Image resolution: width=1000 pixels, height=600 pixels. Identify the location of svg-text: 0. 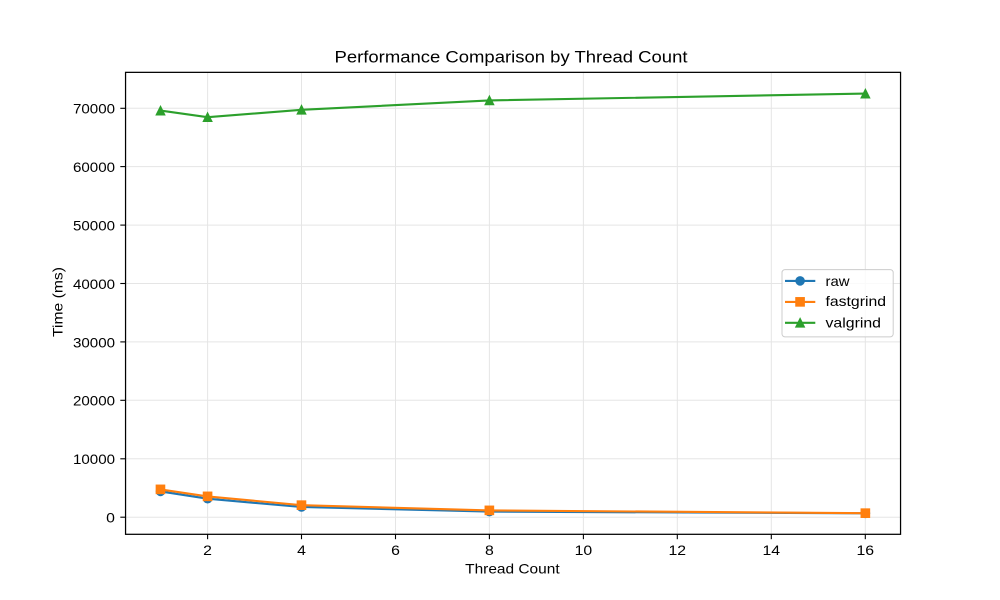
(110, 518).